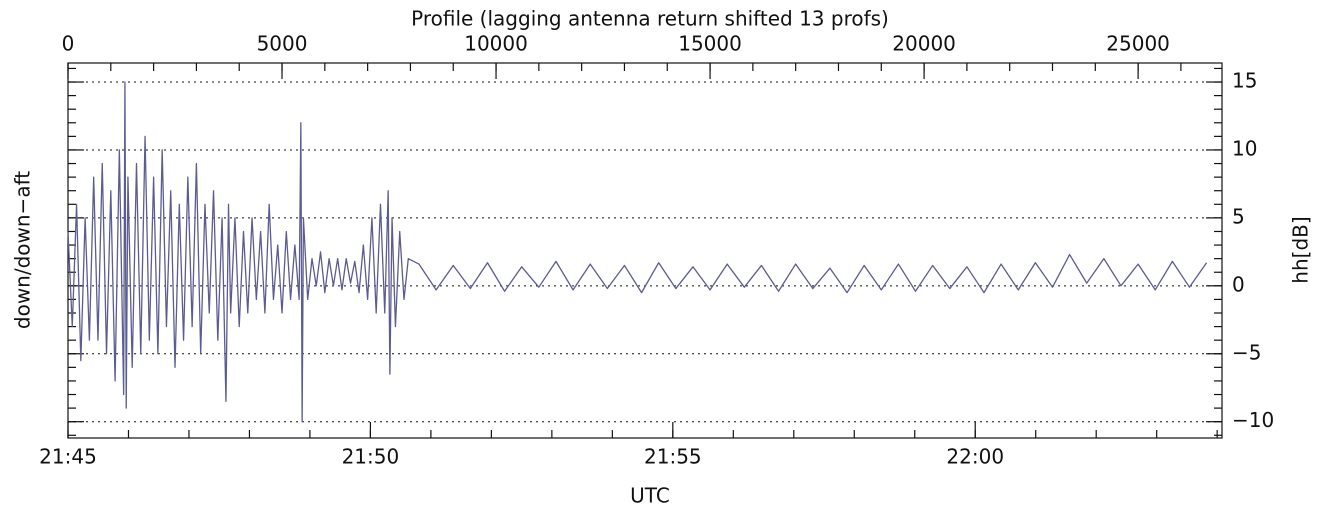 The width and height of the screenshot is (1329, 514). I want to click on y-tick-label: 0, so click(1238, 284).